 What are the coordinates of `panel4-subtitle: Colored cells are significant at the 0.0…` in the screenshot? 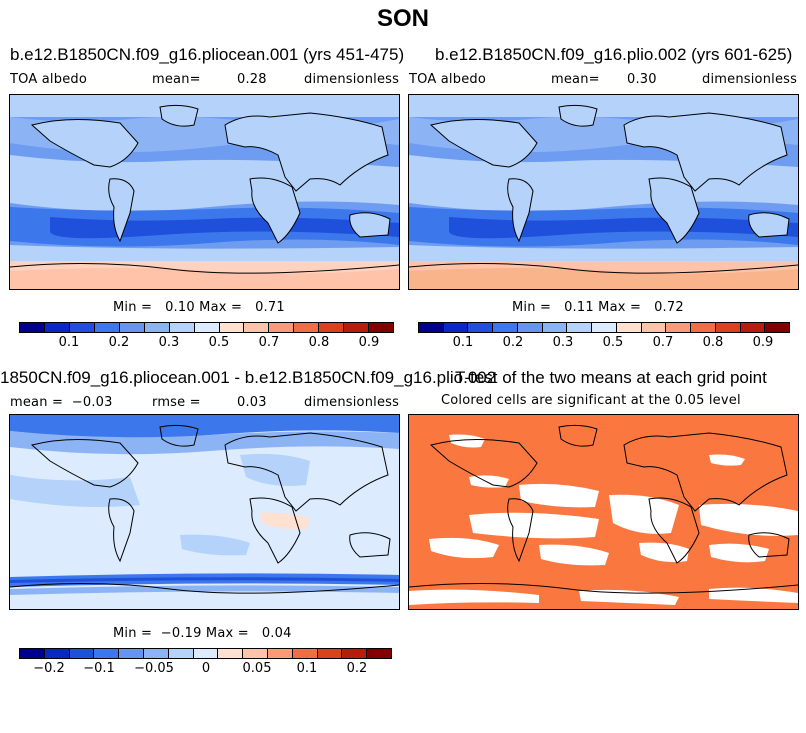 It's located at (591, 400).